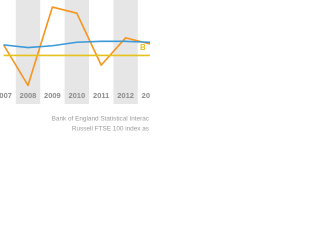 This screenshot has height=240, width=320. I want to click on x-tick-label: 2011, so click(101, 95).